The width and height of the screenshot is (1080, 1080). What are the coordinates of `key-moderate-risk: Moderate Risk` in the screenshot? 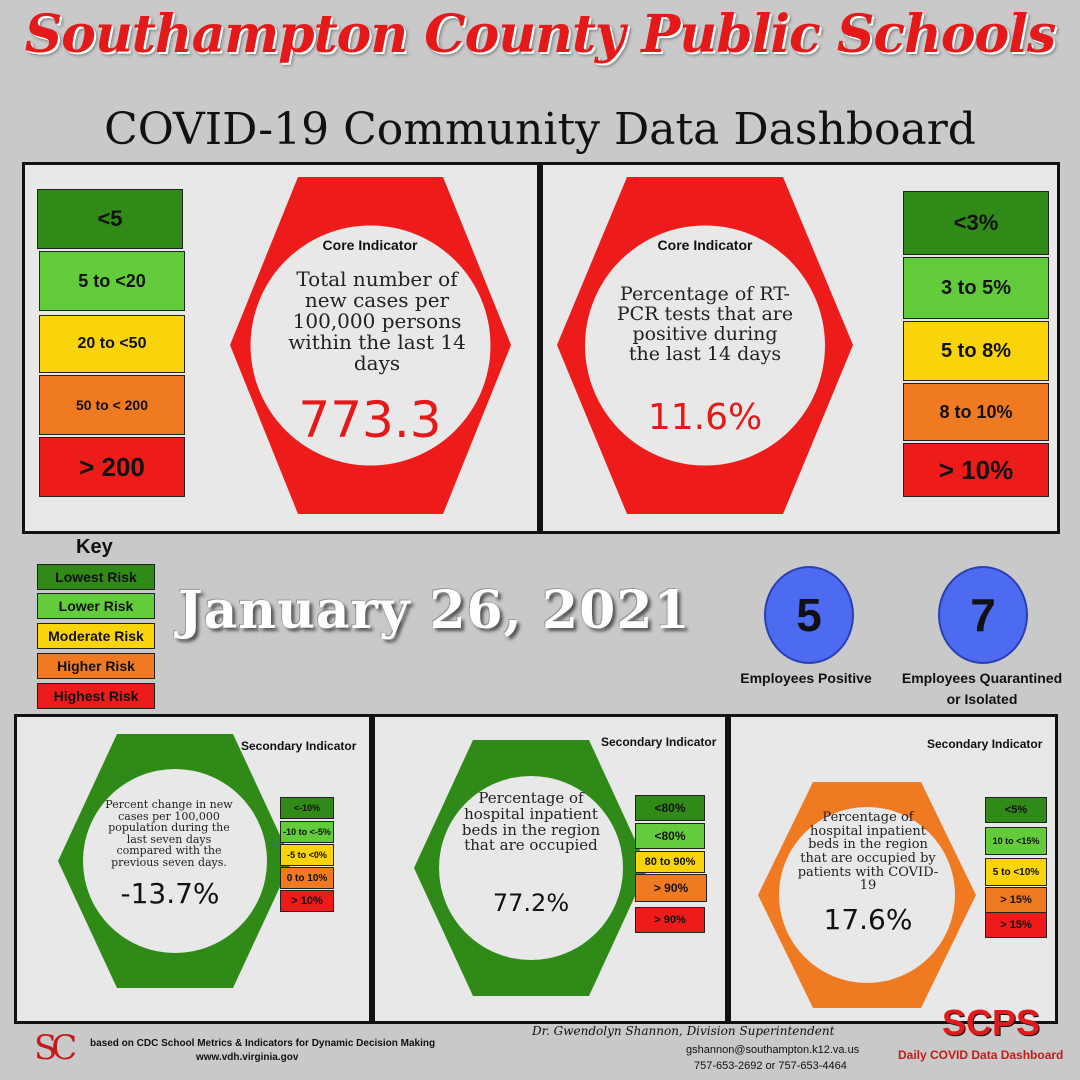 It's located at (96, 636).